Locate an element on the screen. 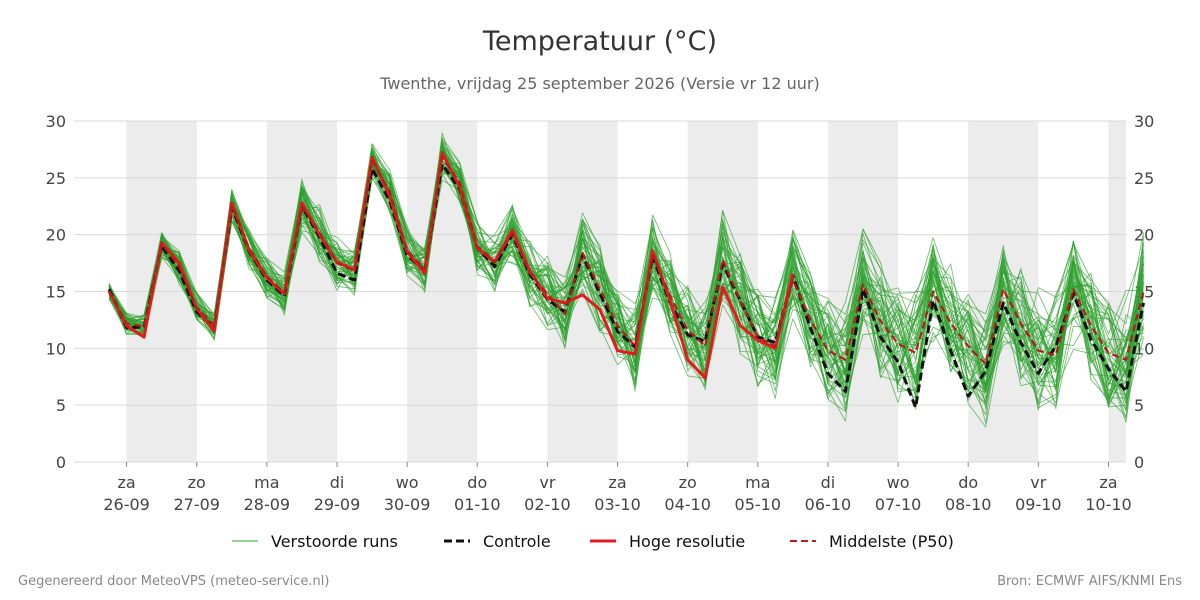 Image resolution: width=1200 pixels, height=600 pixels. x-tick-date: 05-10 is located at coordinates (758, 504).